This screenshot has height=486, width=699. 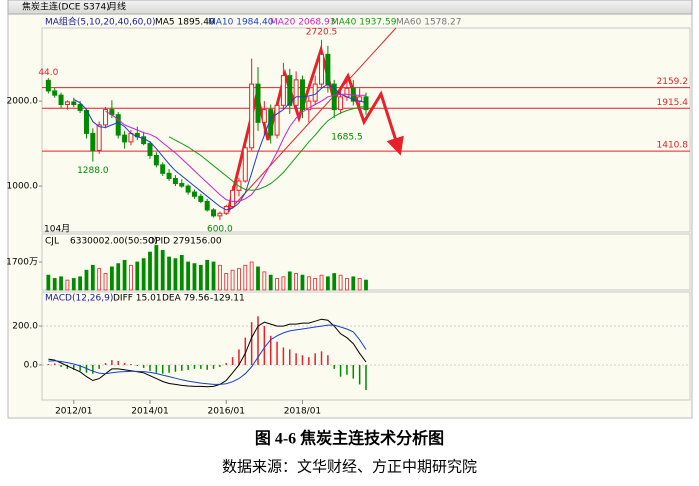 What do you see at coordinates (25, 327) in the screenshot?
I see `y-tick-label: 200.0` at bounding box center [25, 327].